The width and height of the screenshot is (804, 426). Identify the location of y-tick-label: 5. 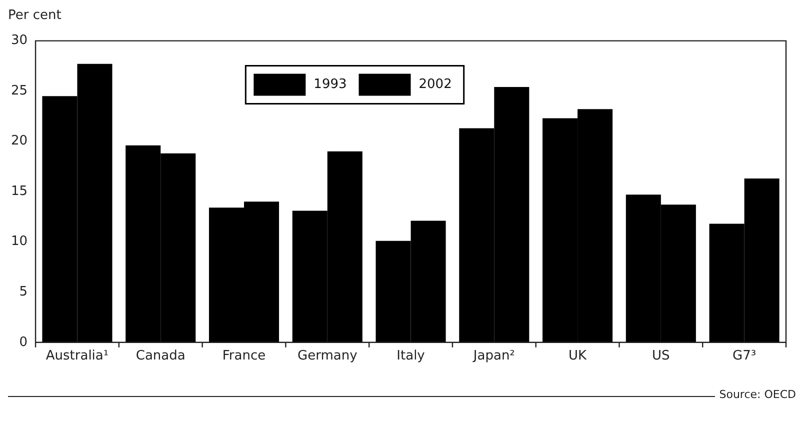
(23, 292).